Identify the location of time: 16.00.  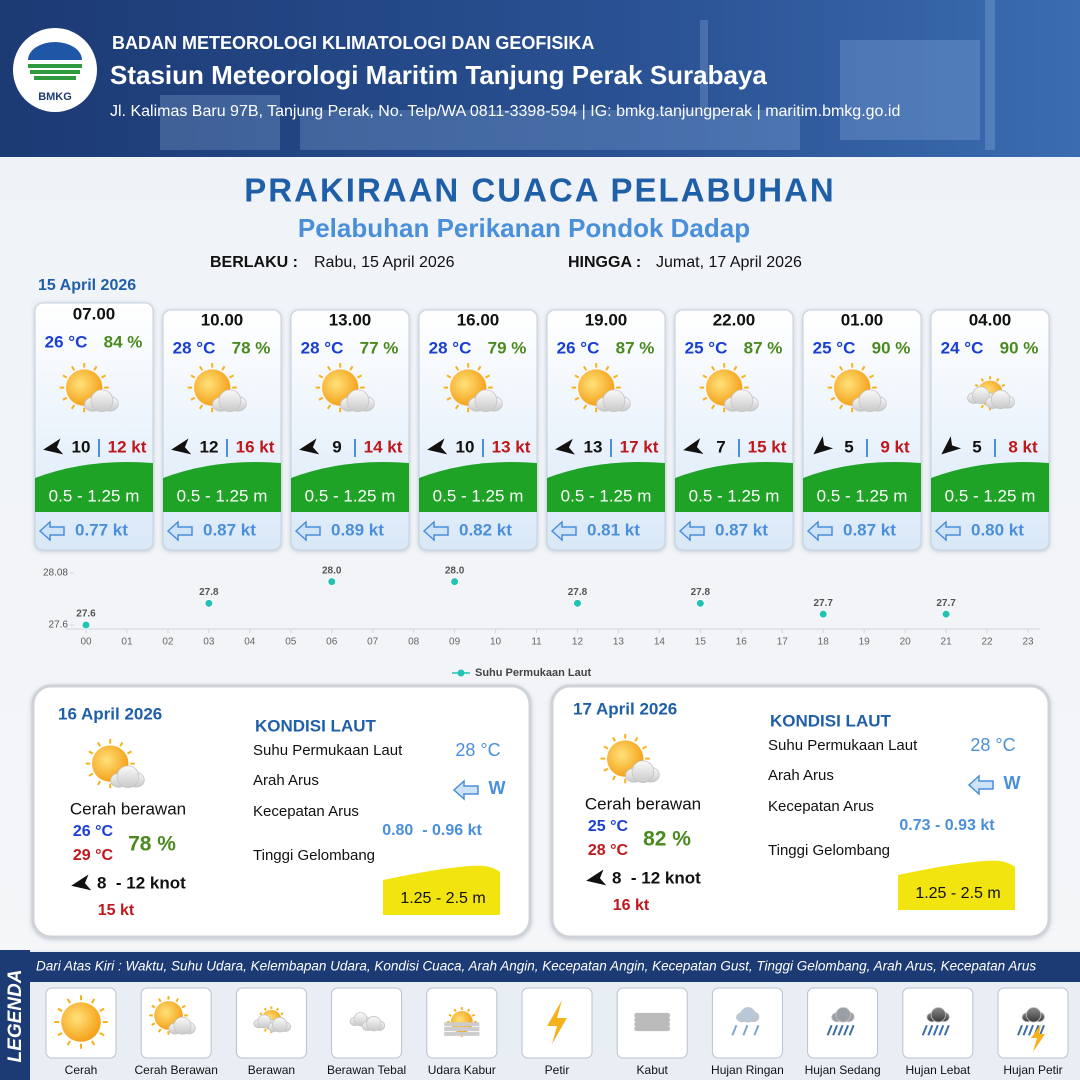
(478, 319).